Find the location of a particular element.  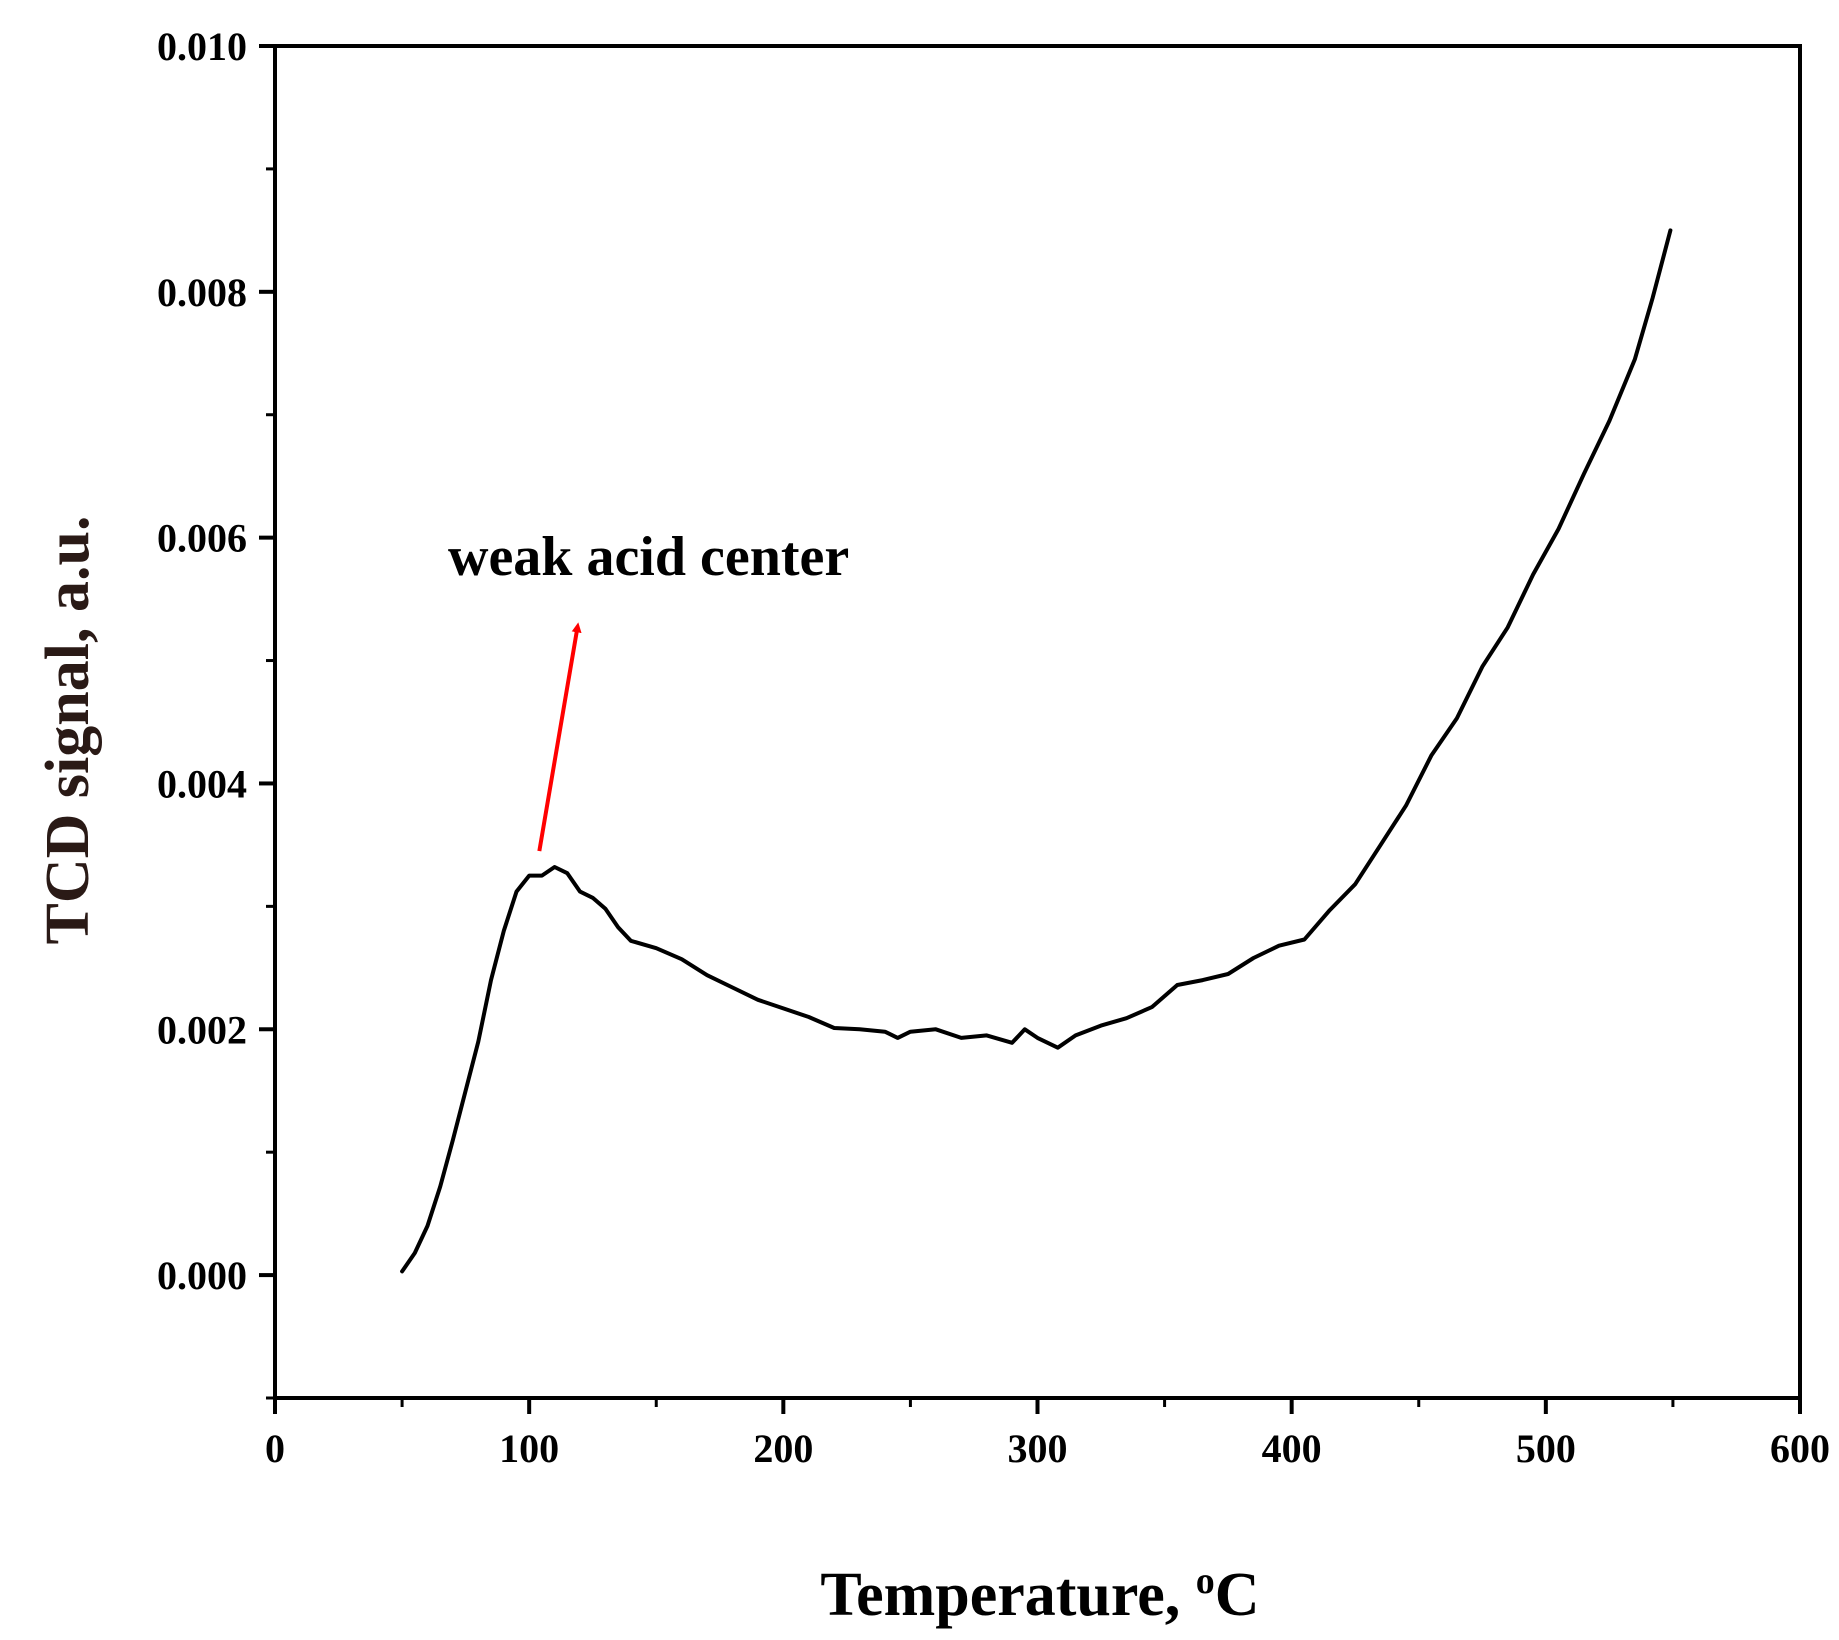

y-axis-title: TCD signal, a.u. is located at coordinates (68, 730).